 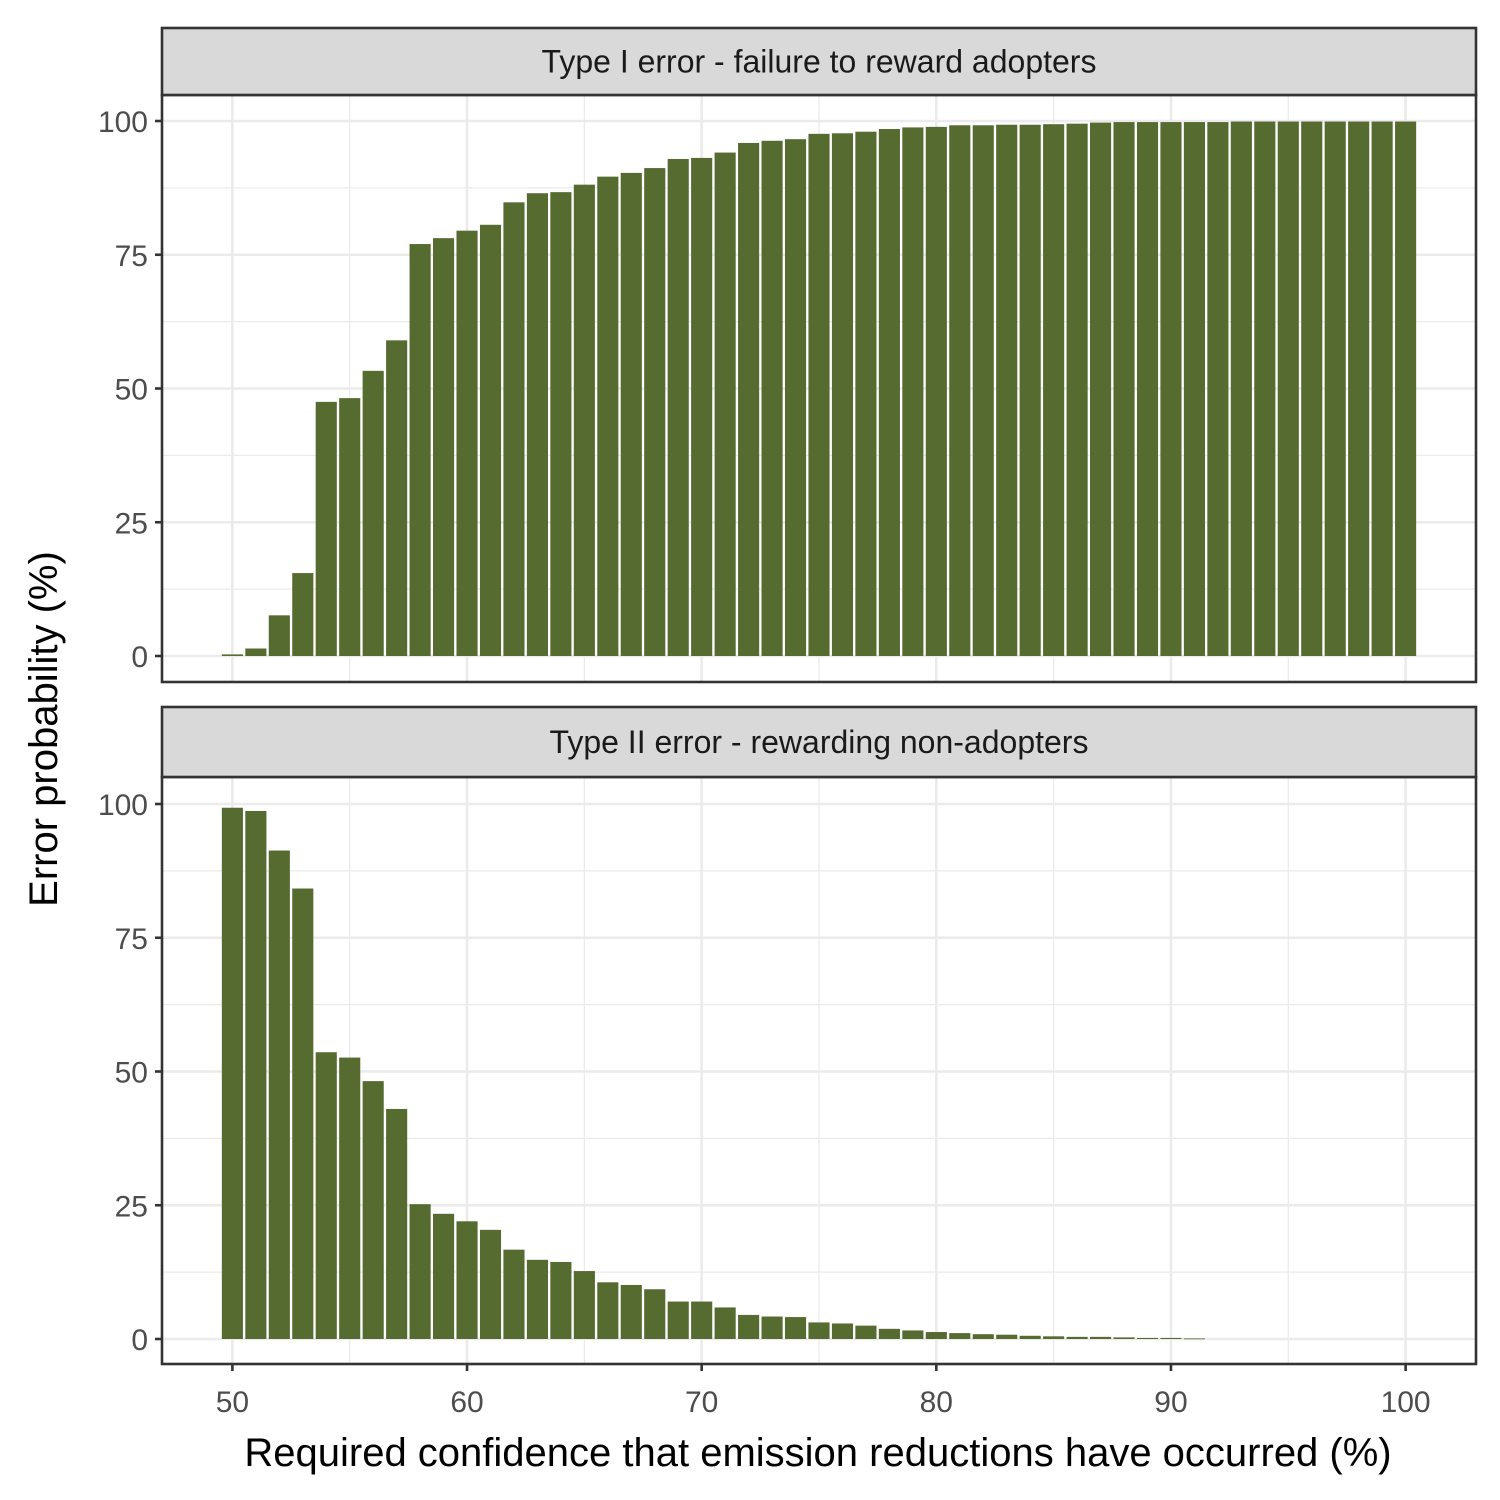 I want to click on facet-strip-label: Type II error - rewarding non-adopters, so click(x=819, y=742).